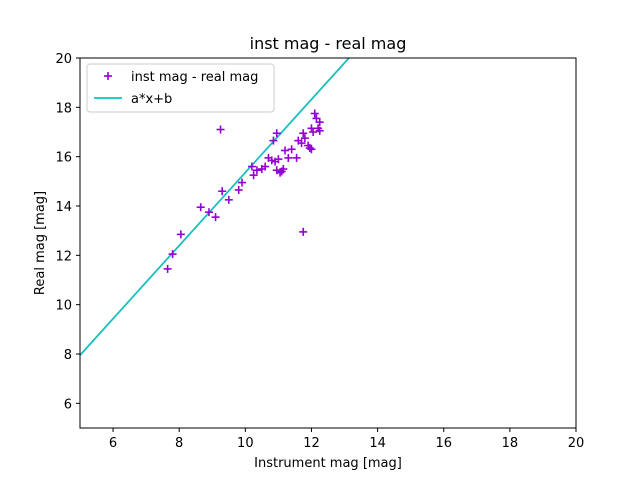  Describe the element at coordinates (346, 439) in the screenshot. I see `x-axis: 6 8 10 12 14 16 18 20` at that location.